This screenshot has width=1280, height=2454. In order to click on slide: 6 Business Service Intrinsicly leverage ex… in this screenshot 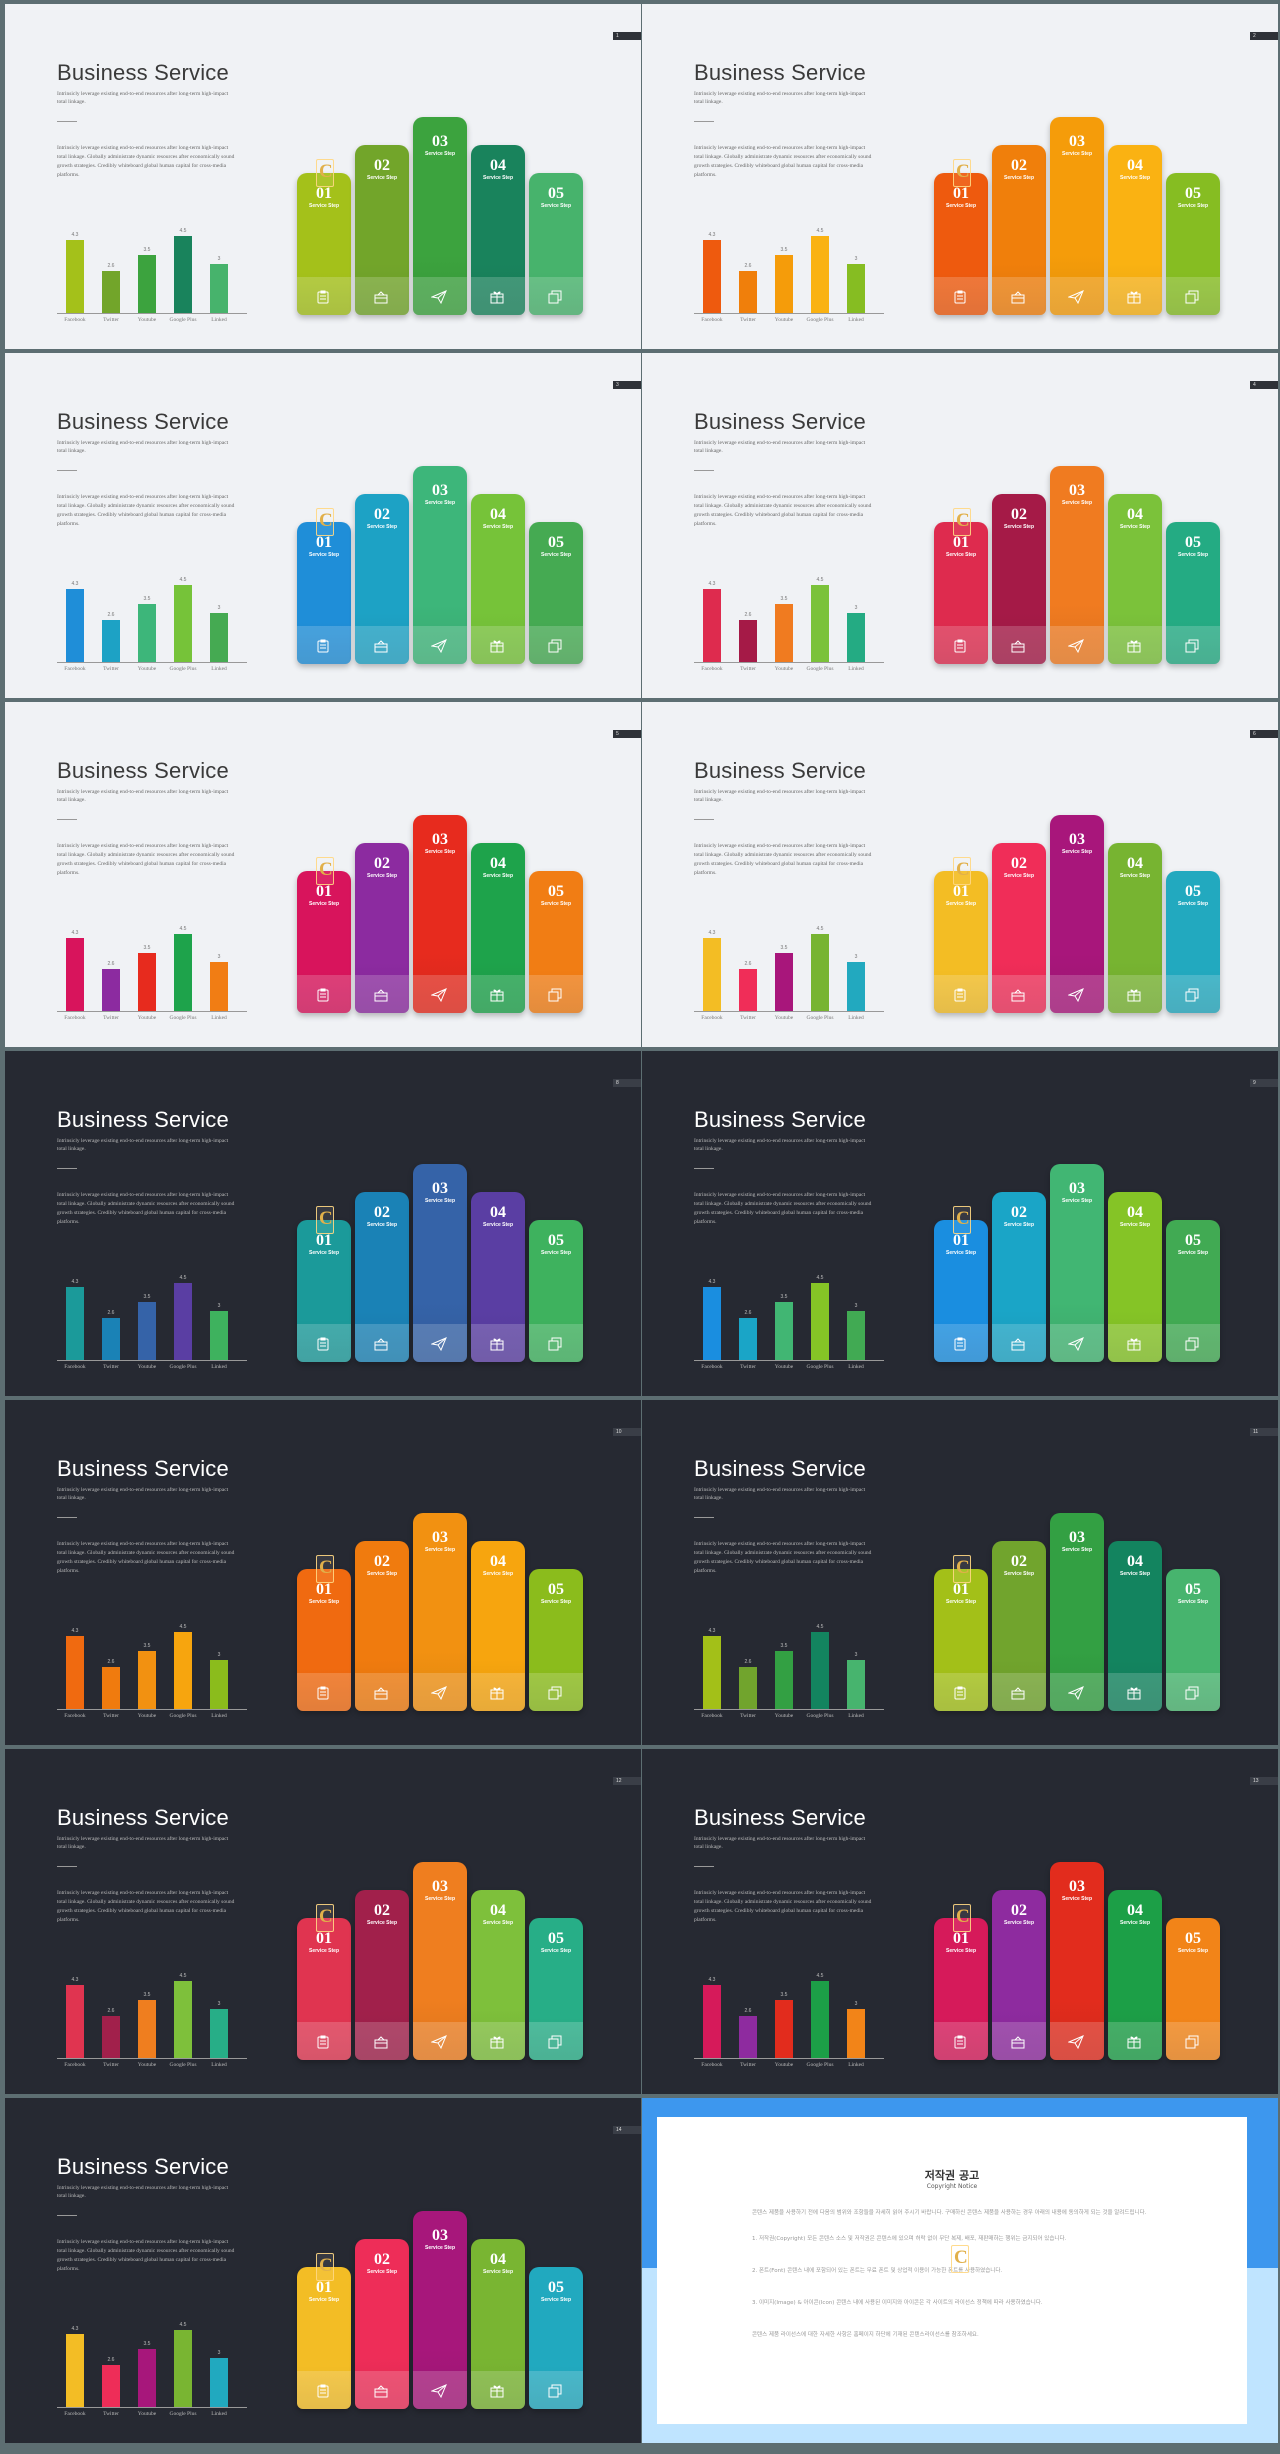, I will do `click(960, 874)`.